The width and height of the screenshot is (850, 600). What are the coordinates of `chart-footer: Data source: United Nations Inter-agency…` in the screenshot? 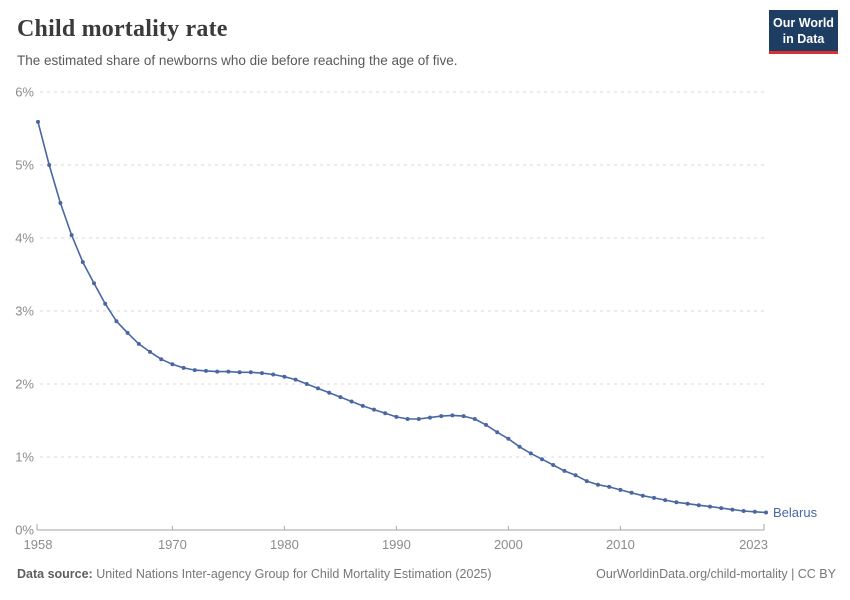 It's located at (426, 574).